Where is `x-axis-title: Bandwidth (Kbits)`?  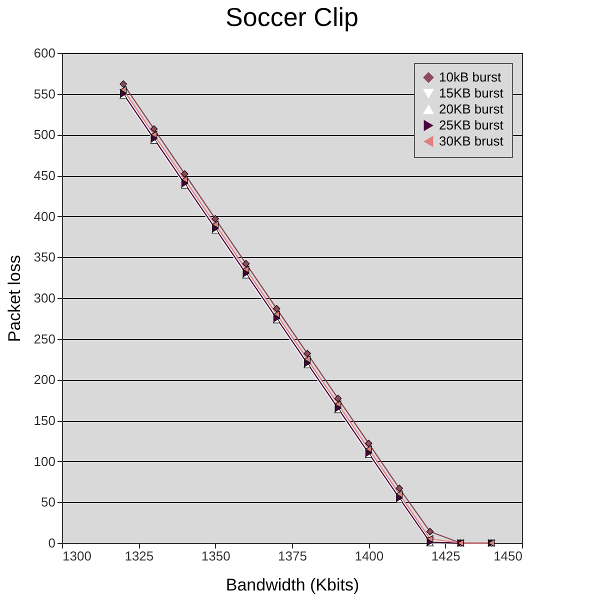
x-axis-title: Bandwidth (Kbits) is located at coordinates (293, 585).